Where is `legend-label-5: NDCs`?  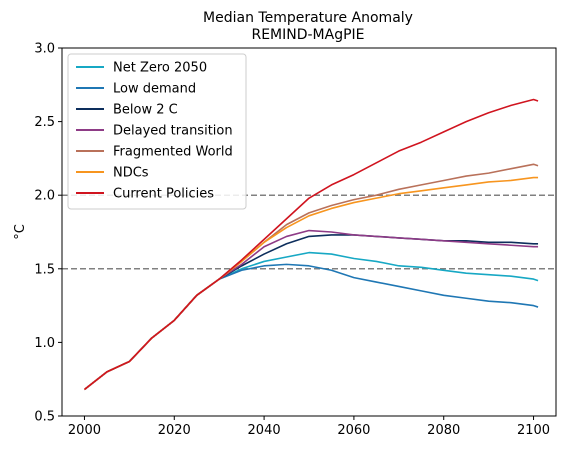
legend-label-5: NDCs is located at coordinates (131, 173).